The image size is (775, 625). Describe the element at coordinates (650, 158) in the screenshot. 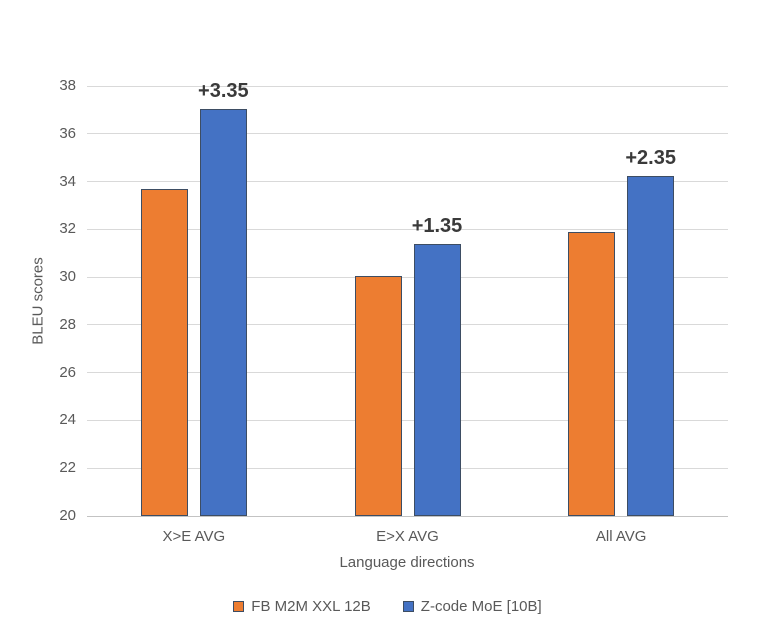

I see `data-label: +2.35` at that location.